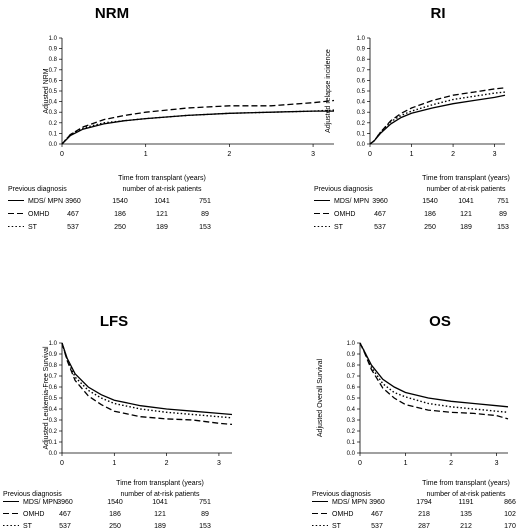  I want to click on y-tick-label: 0.3, so click(361, 113).